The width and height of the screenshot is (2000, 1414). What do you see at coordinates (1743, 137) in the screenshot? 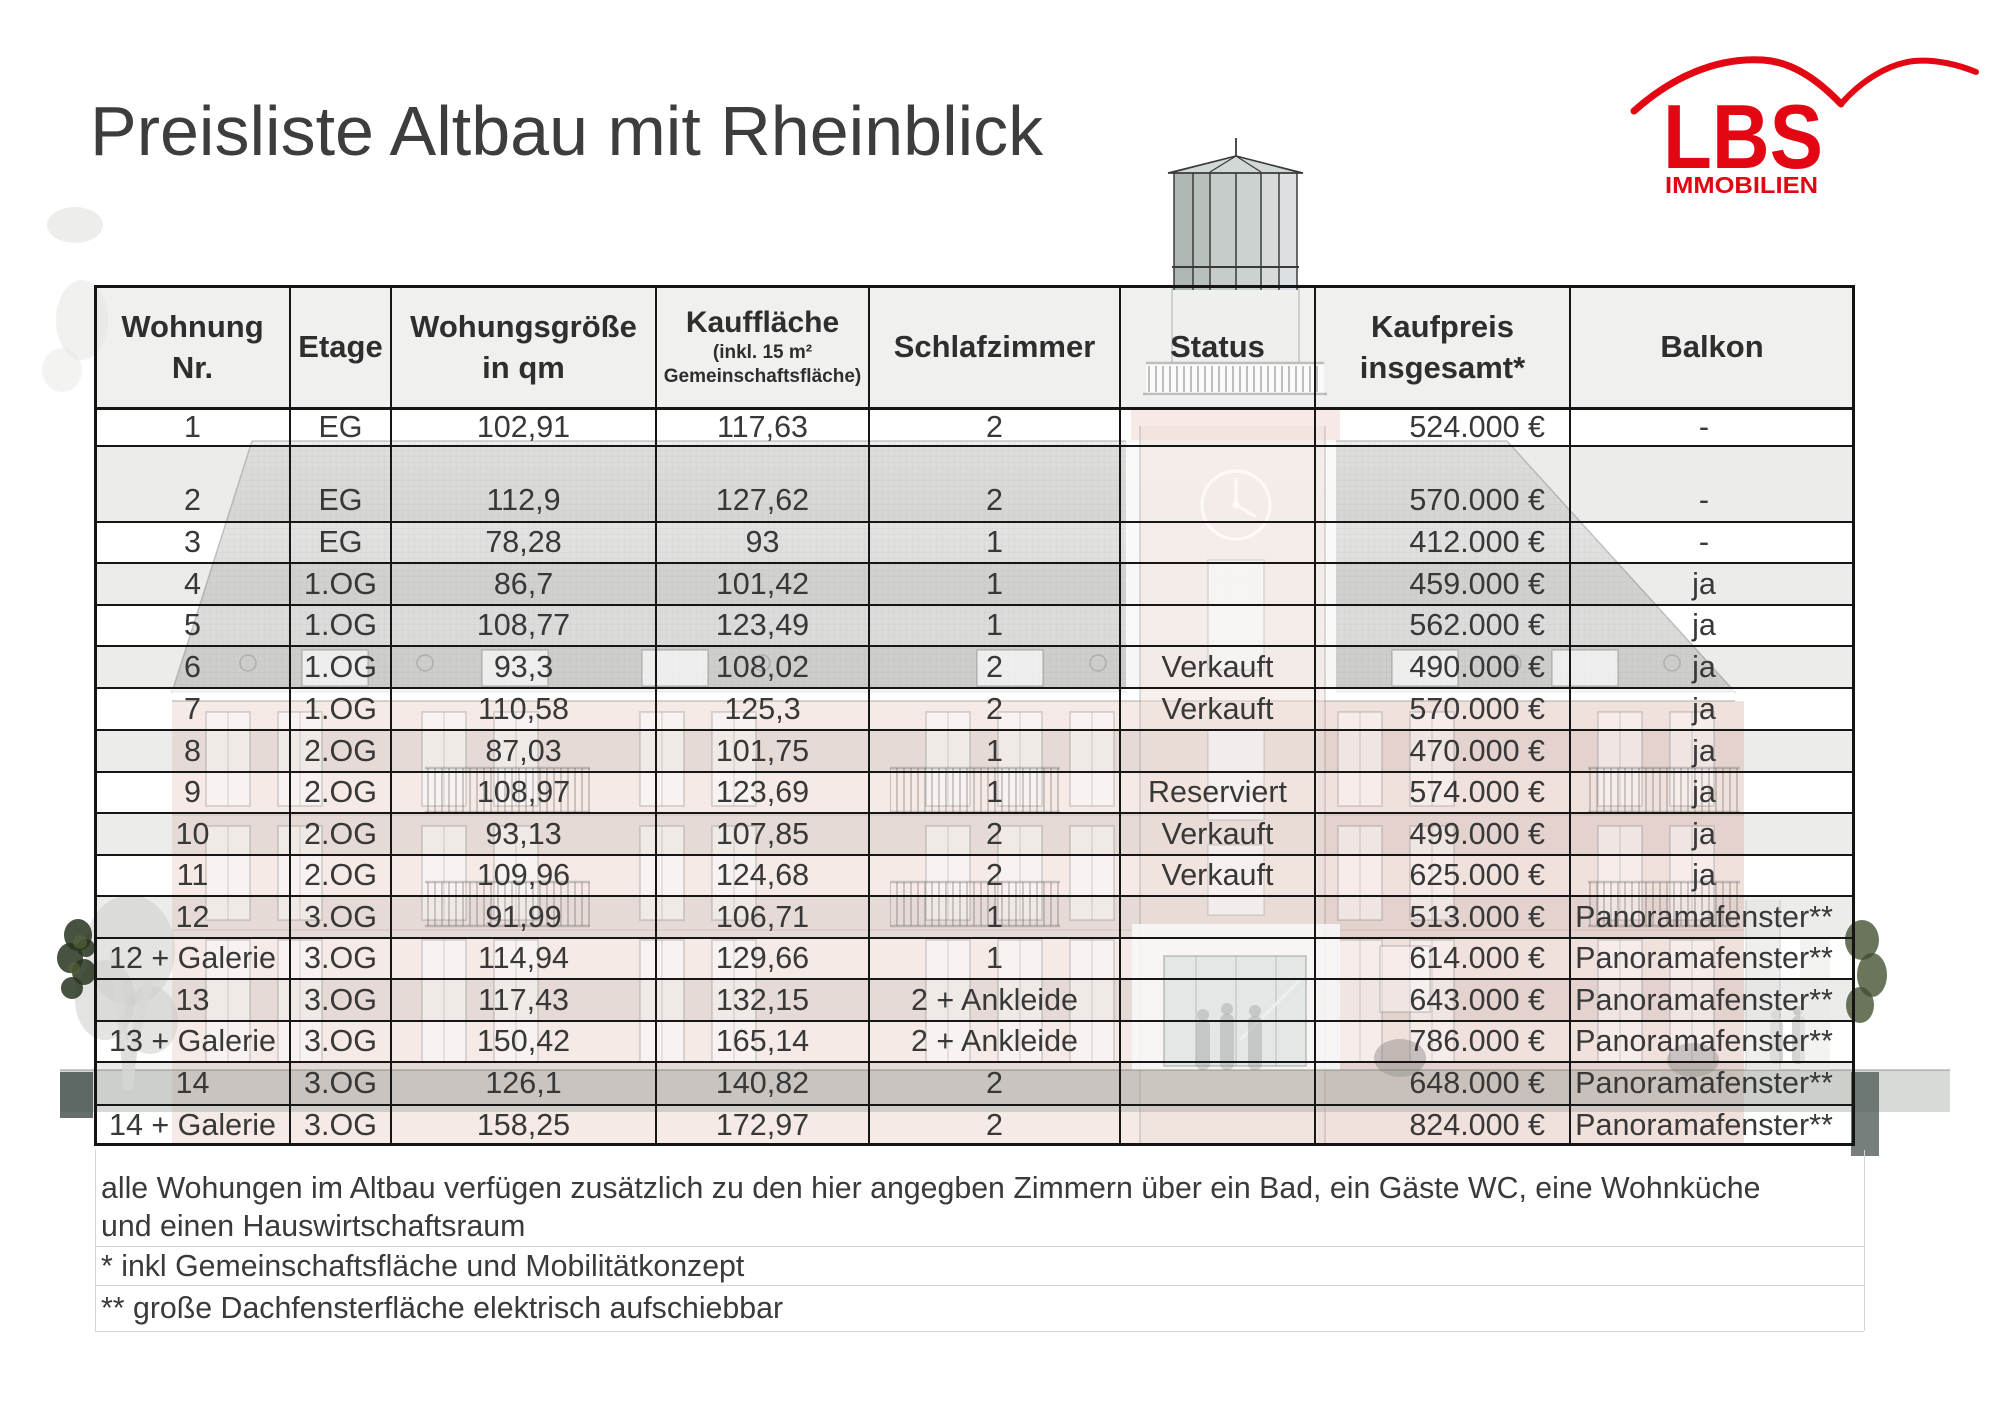
I see `svg-text: LBS` at bounding box center [1743, 137].